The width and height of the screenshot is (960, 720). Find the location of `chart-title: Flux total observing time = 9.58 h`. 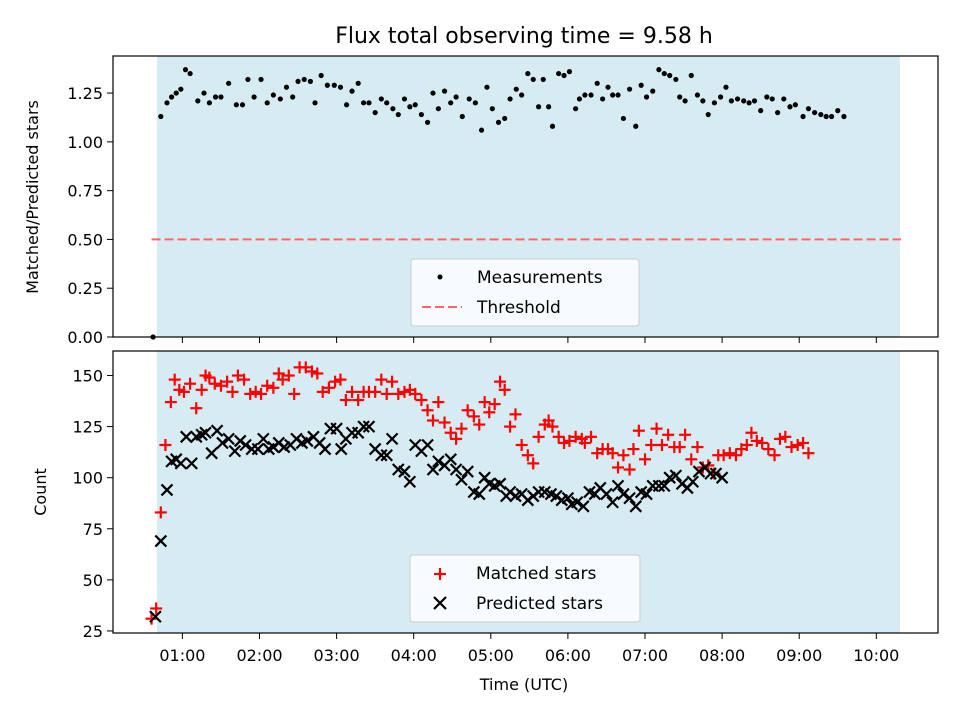

chart-title: Flux total observing time = 9.58 h is located at coordinates (524, 36).